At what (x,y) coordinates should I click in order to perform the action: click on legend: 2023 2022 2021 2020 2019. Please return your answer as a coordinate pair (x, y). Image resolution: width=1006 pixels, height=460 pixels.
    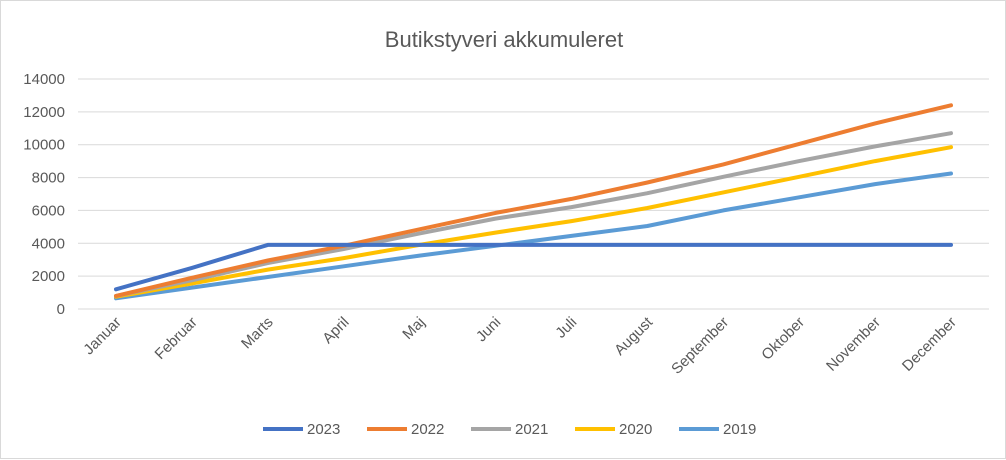
    Looking at the image, I should click on (509, 429).